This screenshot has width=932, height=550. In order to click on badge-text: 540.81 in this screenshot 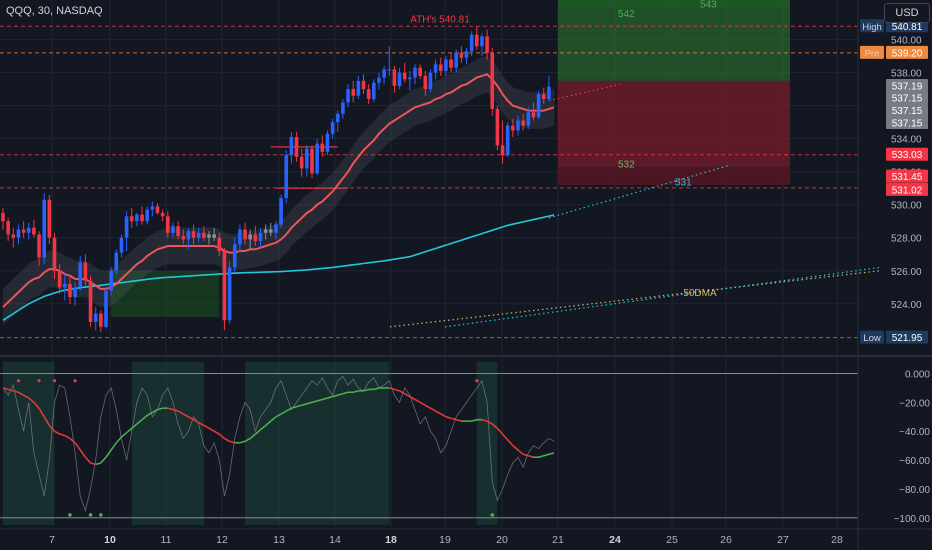, I will do `click(907, 27)`.